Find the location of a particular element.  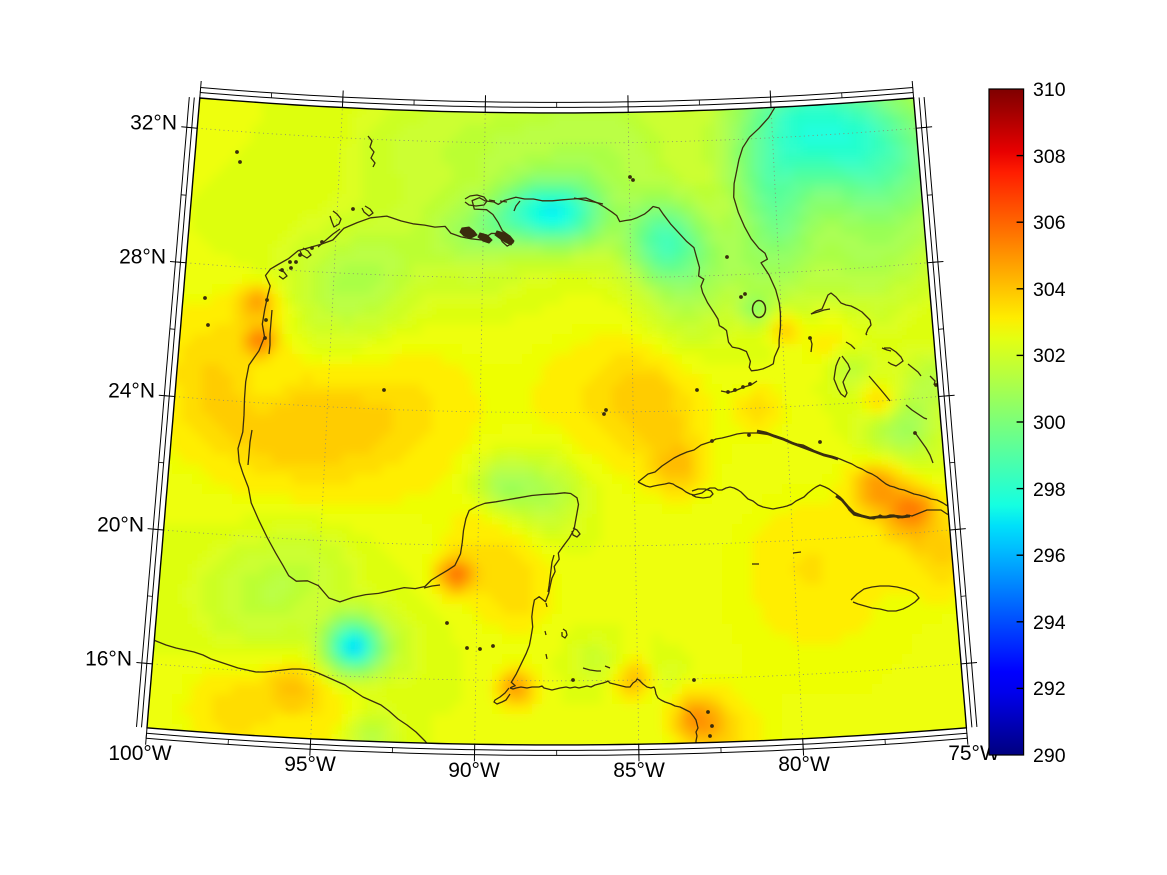

svg-text: 292 is located at coordinates (1049, 689).